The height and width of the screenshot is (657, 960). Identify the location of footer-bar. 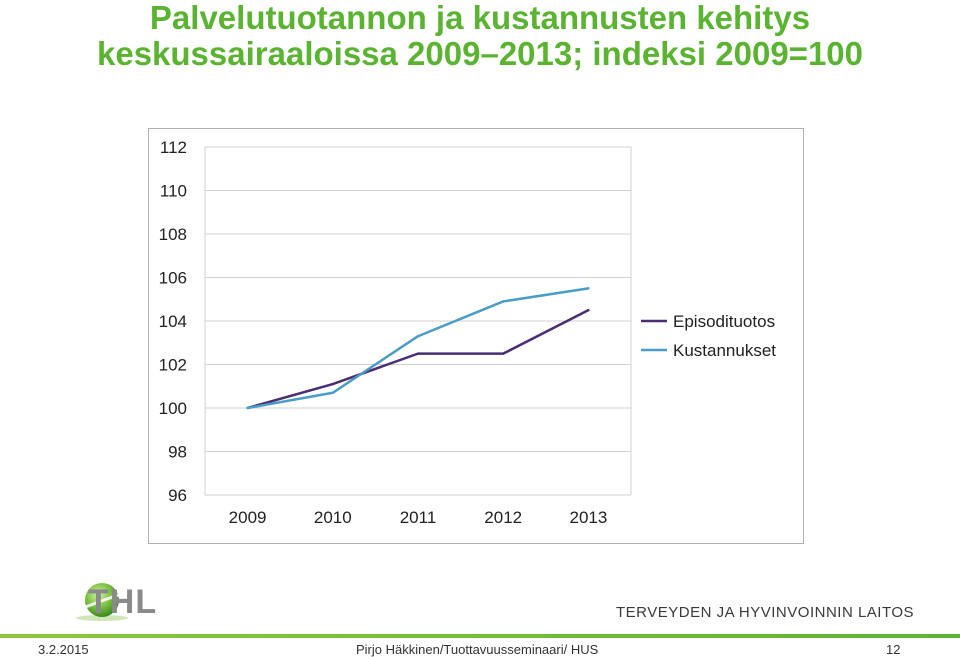
(480, 645).